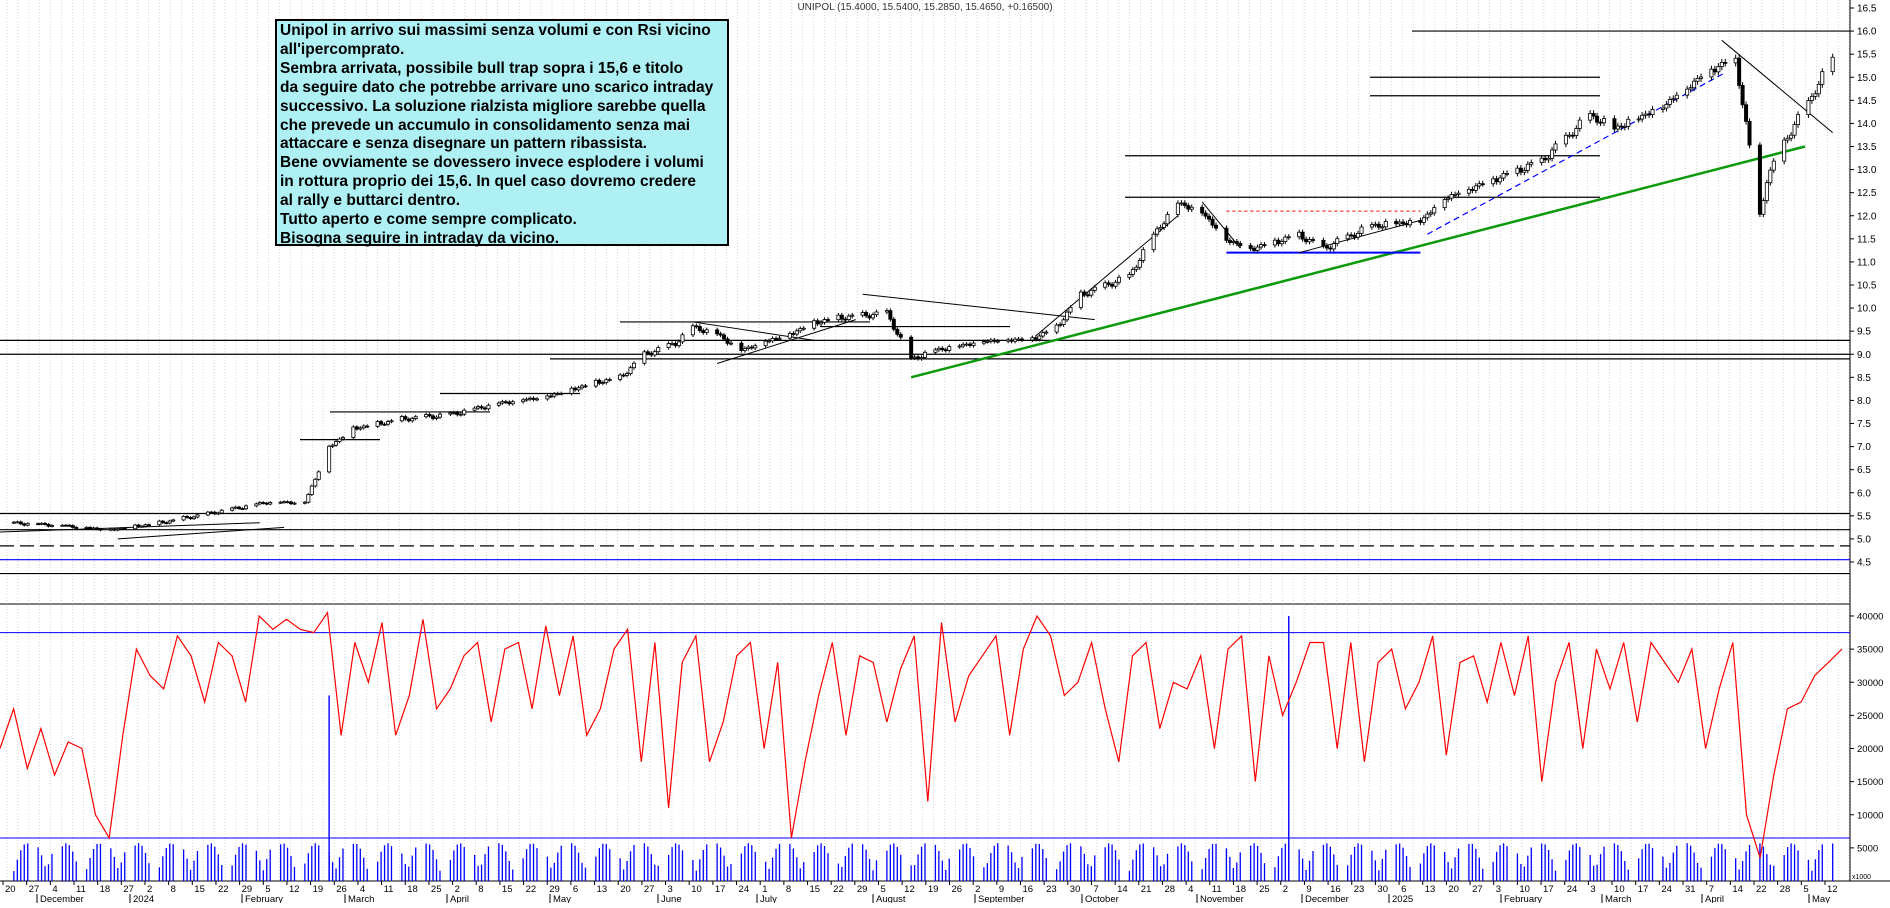  Describe the element at coordinates (267, 889) in the screenshot. I see `date-tick-label: 5` at that location.